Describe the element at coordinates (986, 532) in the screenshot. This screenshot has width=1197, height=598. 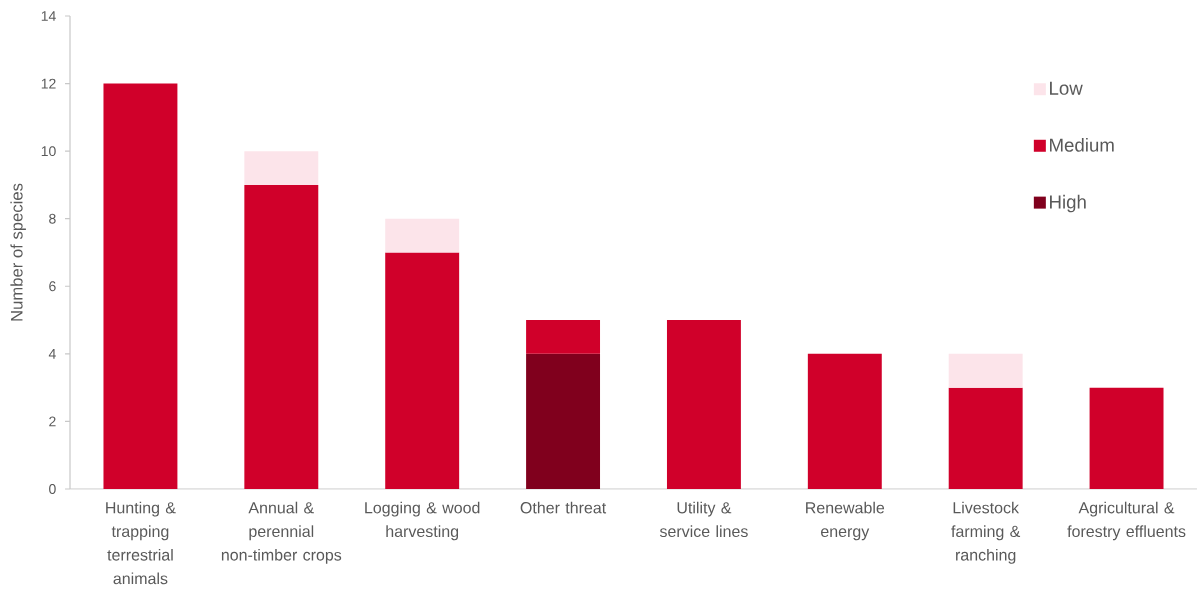
I see `x-tick-label: Livestock farming & ranching` at that location.